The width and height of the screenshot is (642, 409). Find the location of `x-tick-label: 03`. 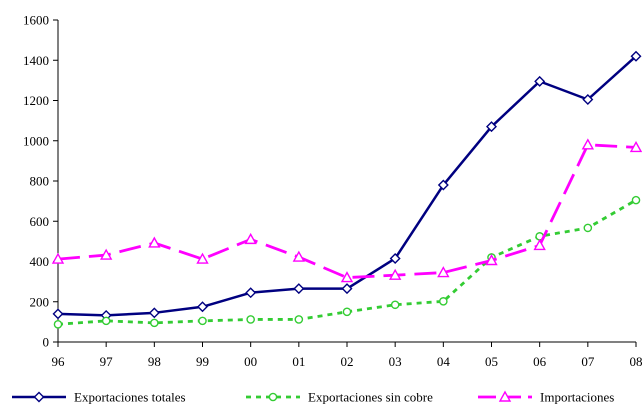

x-tick-label: 03 is located at coordinates (395, 361).